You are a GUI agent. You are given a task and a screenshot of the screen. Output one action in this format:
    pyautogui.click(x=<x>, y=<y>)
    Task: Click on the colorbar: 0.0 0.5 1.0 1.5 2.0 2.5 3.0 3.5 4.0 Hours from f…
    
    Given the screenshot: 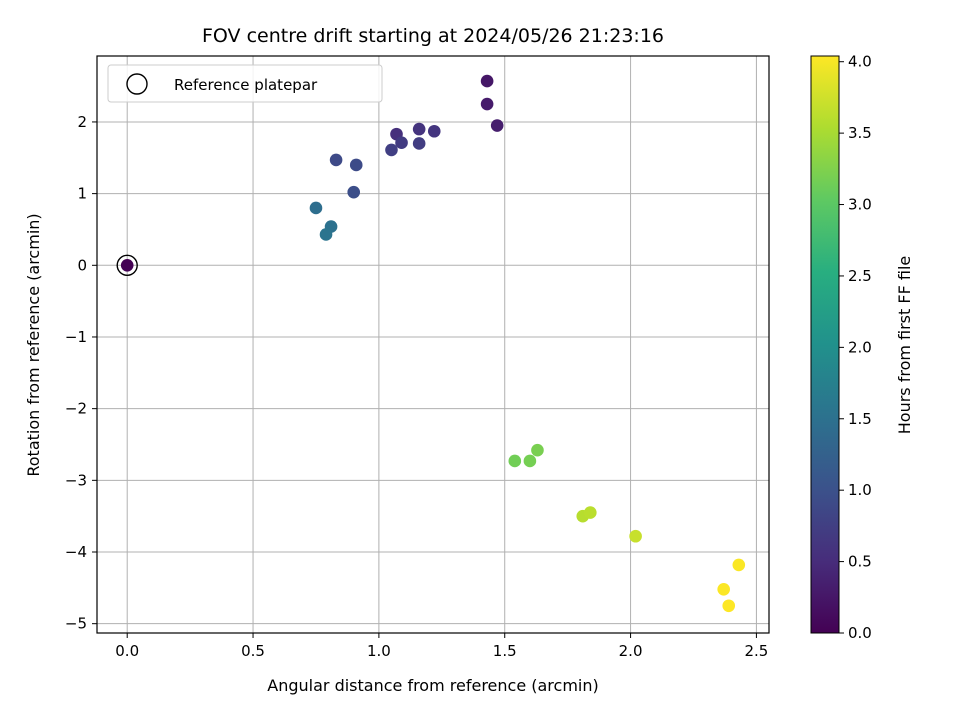 What is the action you would take?
    pyautogui.click(x=862, y=347)
    